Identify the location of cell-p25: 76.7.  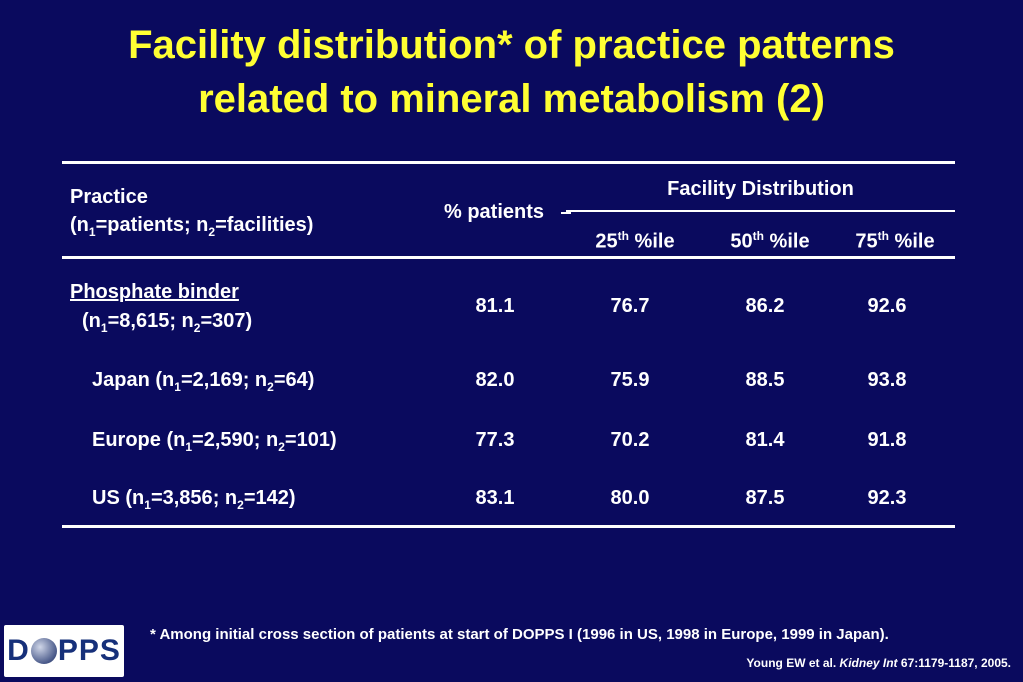
(630, 306).